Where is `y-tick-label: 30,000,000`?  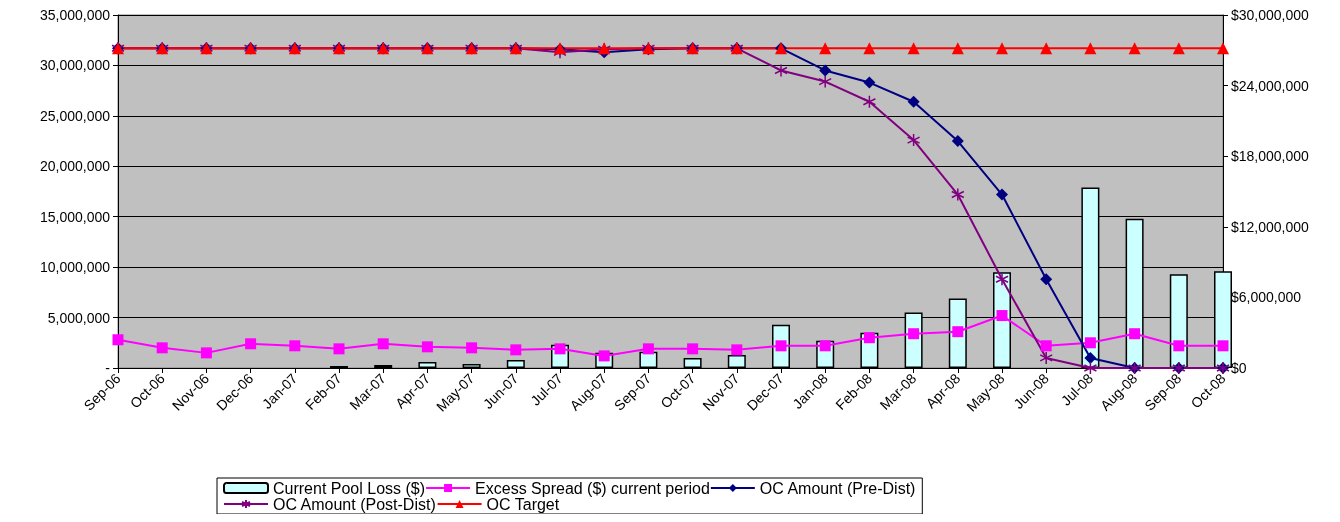
y-tick-label: 30,000,000 is located at coordinates (75, 65).